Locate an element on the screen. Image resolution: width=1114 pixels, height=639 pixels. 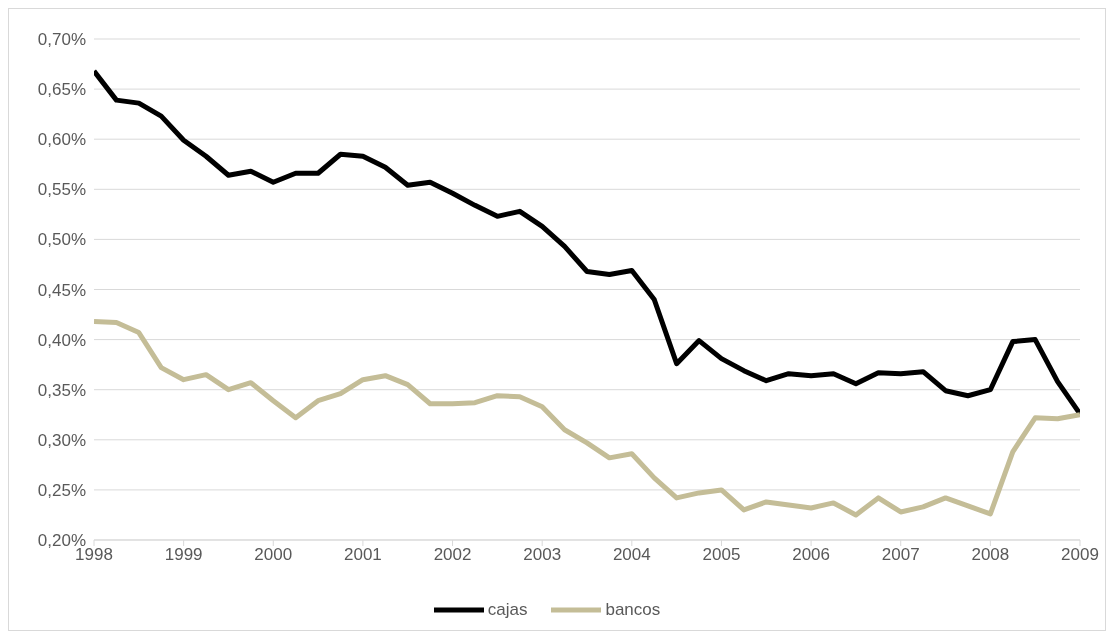
y-tick-label: 0,25% is located at coordinates (61, 490).